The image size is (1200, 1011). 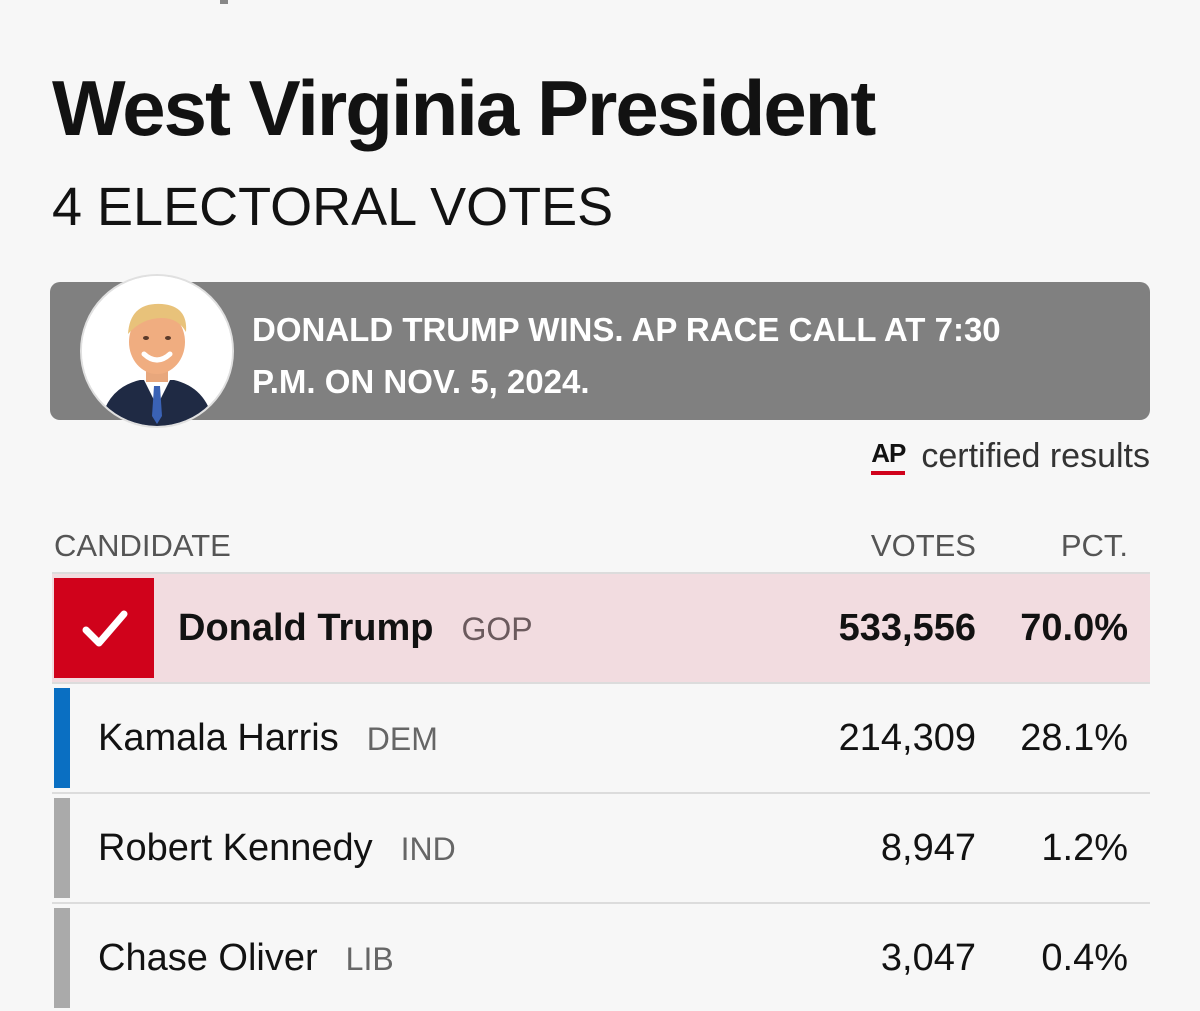 I want to click on checkmark-icon, so click(x=105, y=628).